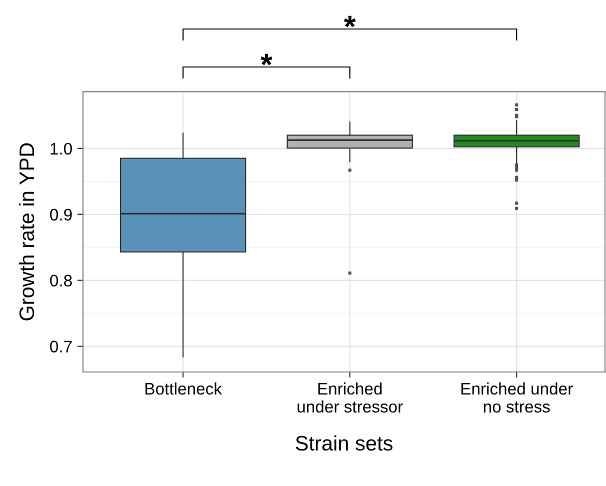  Describe the element at coordinates (26, 231) in the screenshot. I see `y-axis-title: Growth rate in YPD` at that location.